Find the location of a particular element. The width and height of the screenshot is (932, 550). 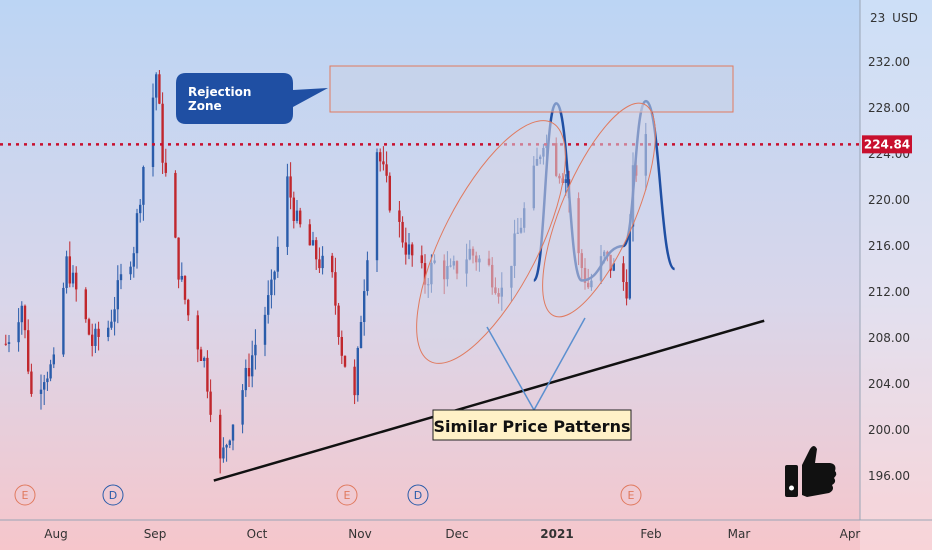

price-tick-label: 196.00 is located at coordinates (889, 476).